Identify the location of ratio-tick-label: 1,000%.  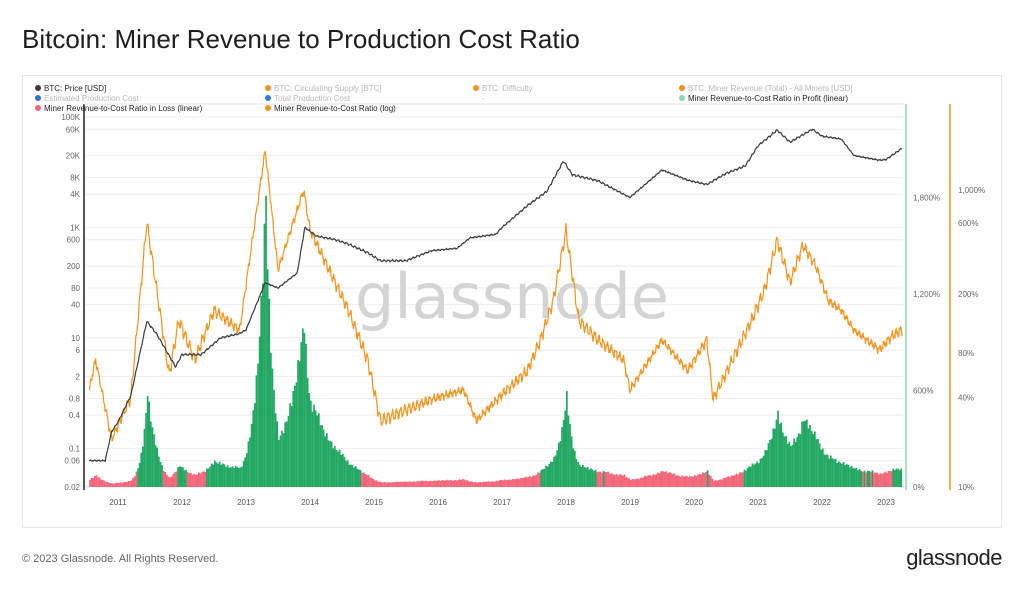
(971, 190).